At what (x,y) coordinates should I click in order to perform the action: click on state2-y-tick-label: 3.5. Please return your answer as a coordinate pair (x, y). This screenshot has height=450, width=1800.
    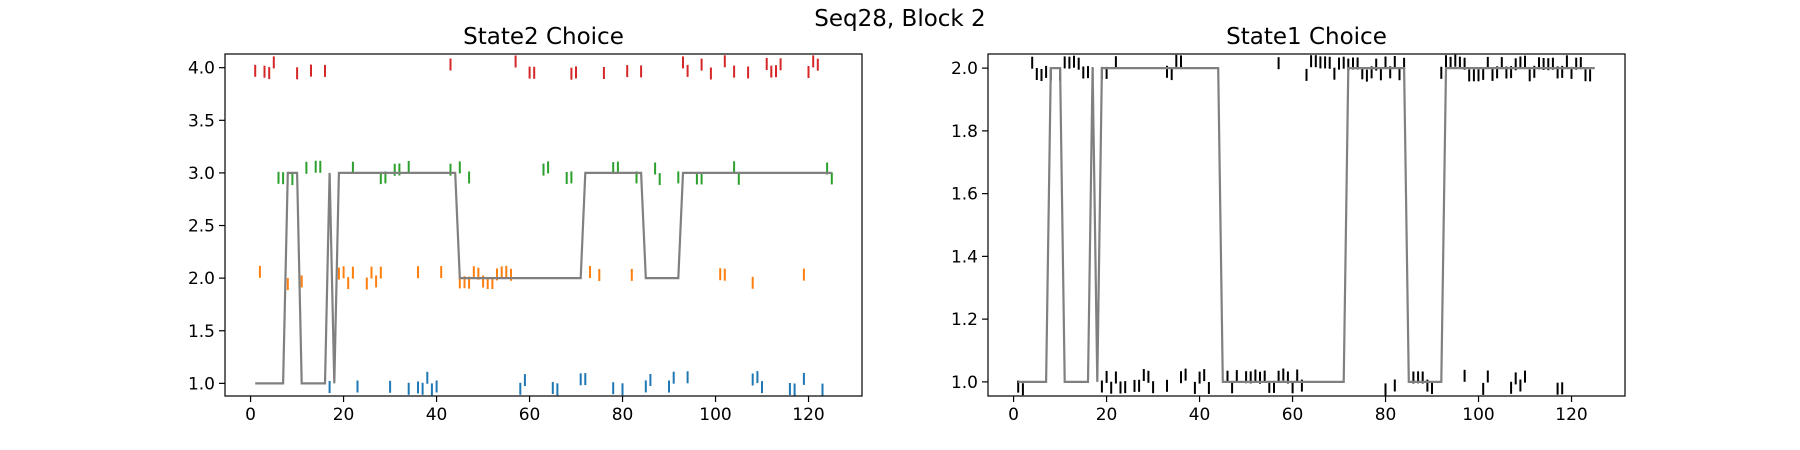
    Looking at the image, I should click on (201, 121).